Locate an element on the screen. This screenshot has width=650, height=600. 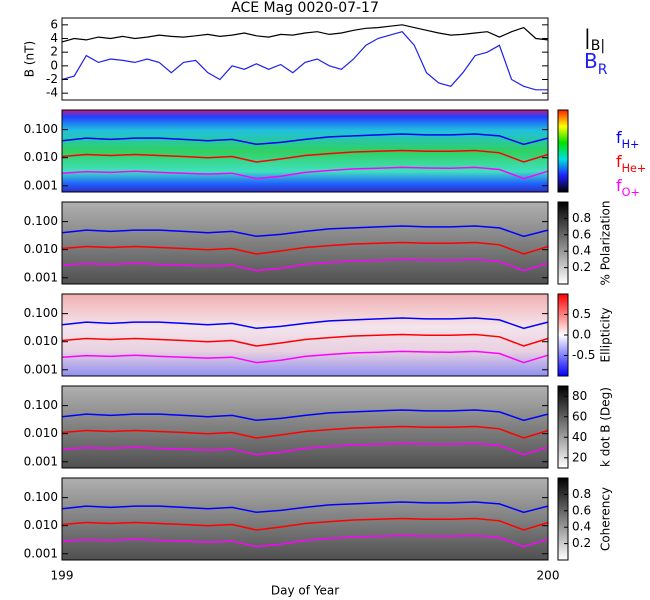
x-axis-label: Day of Year is located at coordinates (305, 591).